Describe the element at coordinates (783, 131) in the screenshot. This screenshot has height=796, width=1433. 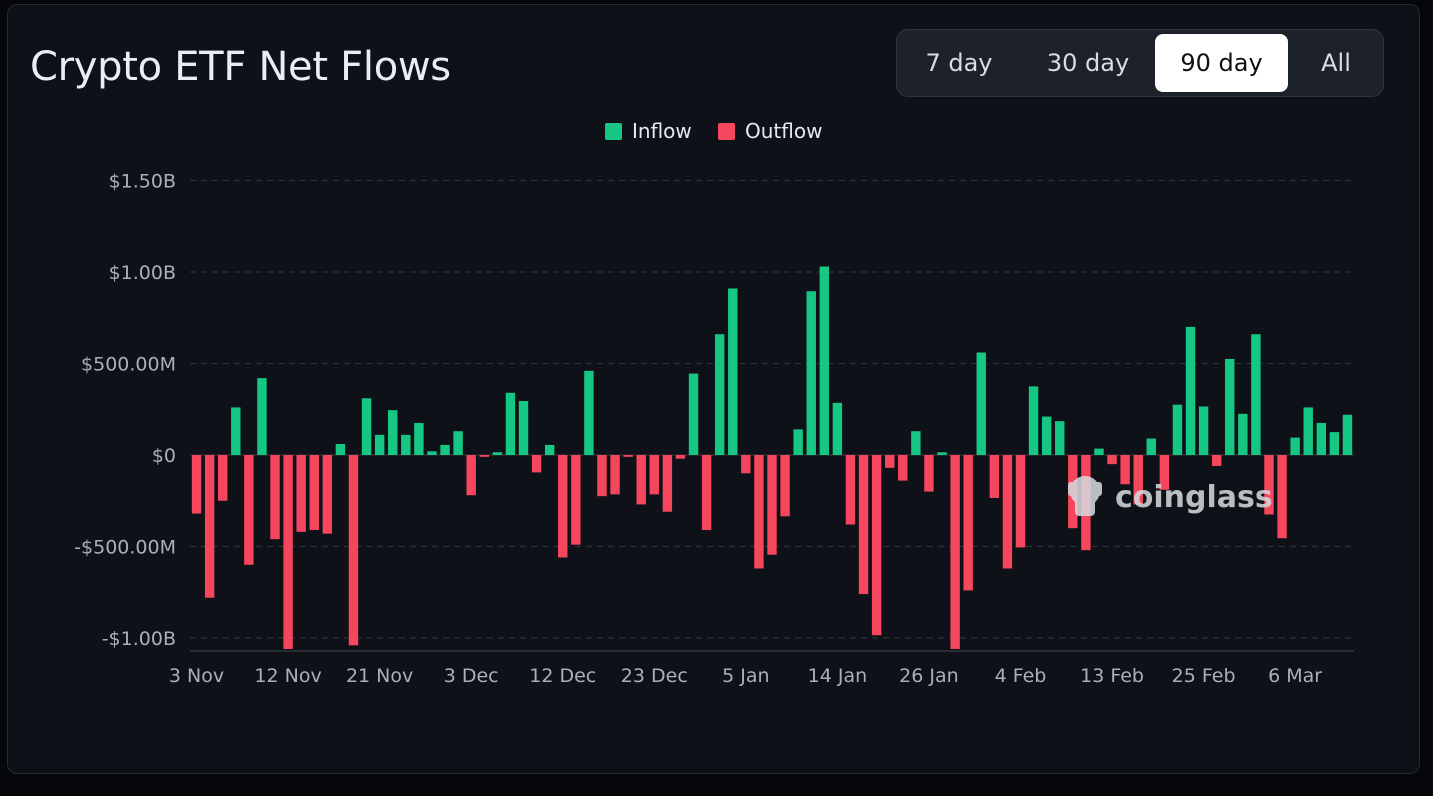
I see `legend-outflow-label: Outflow` at that location.